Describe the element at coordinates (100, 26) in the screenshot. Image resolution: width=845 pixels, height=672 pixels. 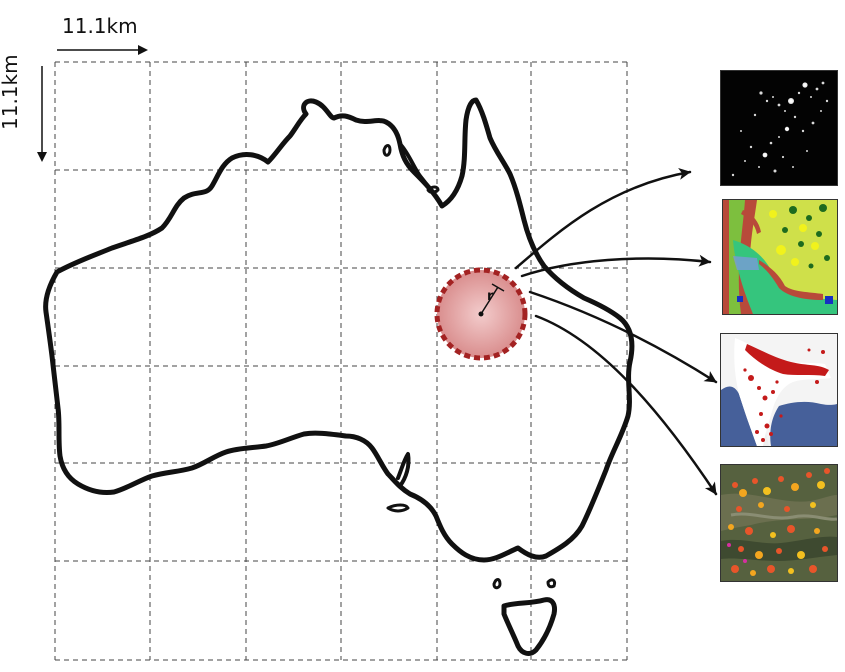
I see `horizontal-scale-label: 11.1km` at that location.